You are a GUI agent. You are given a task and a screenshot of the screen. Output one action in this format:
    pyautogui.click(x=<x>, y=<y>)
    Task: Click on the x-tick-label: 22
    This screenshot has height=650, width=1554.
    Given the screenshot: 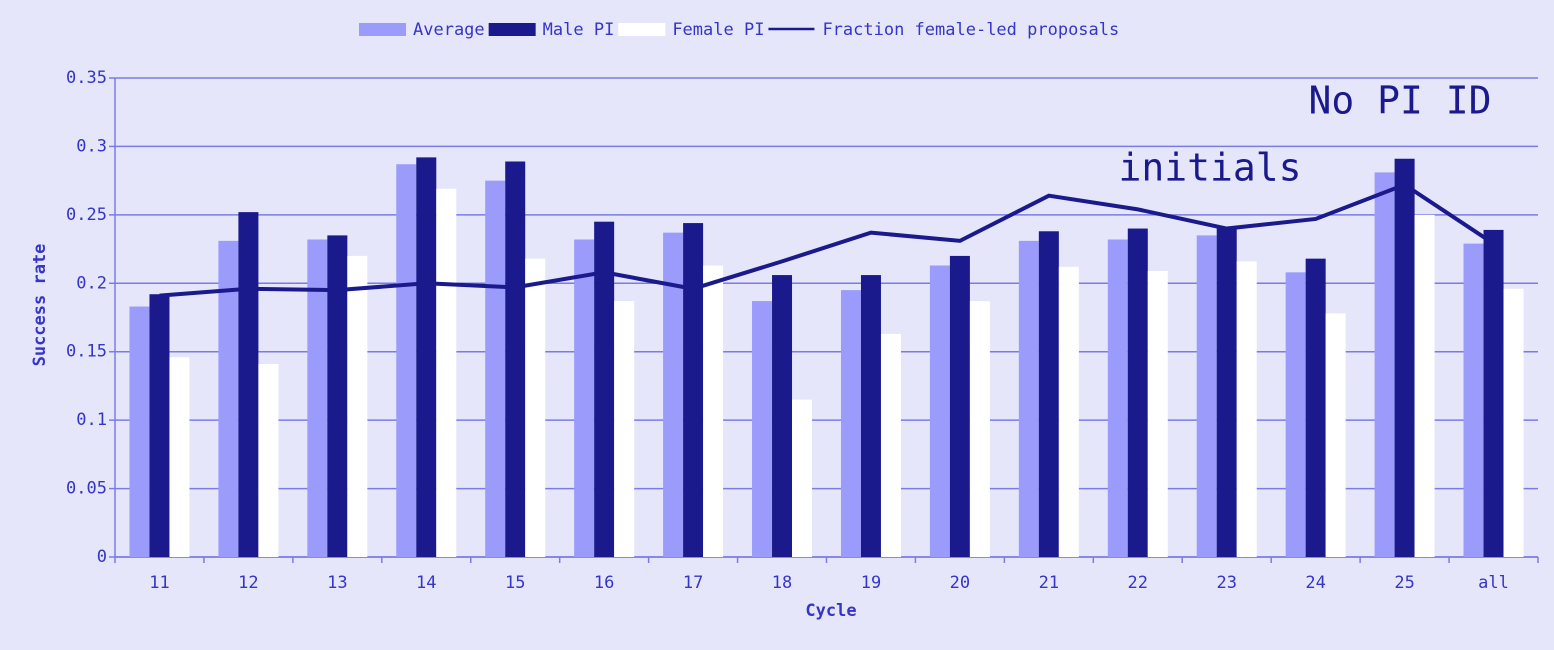 What is the action you would take?
    pyautogui.click(x=1138, y=583)
    